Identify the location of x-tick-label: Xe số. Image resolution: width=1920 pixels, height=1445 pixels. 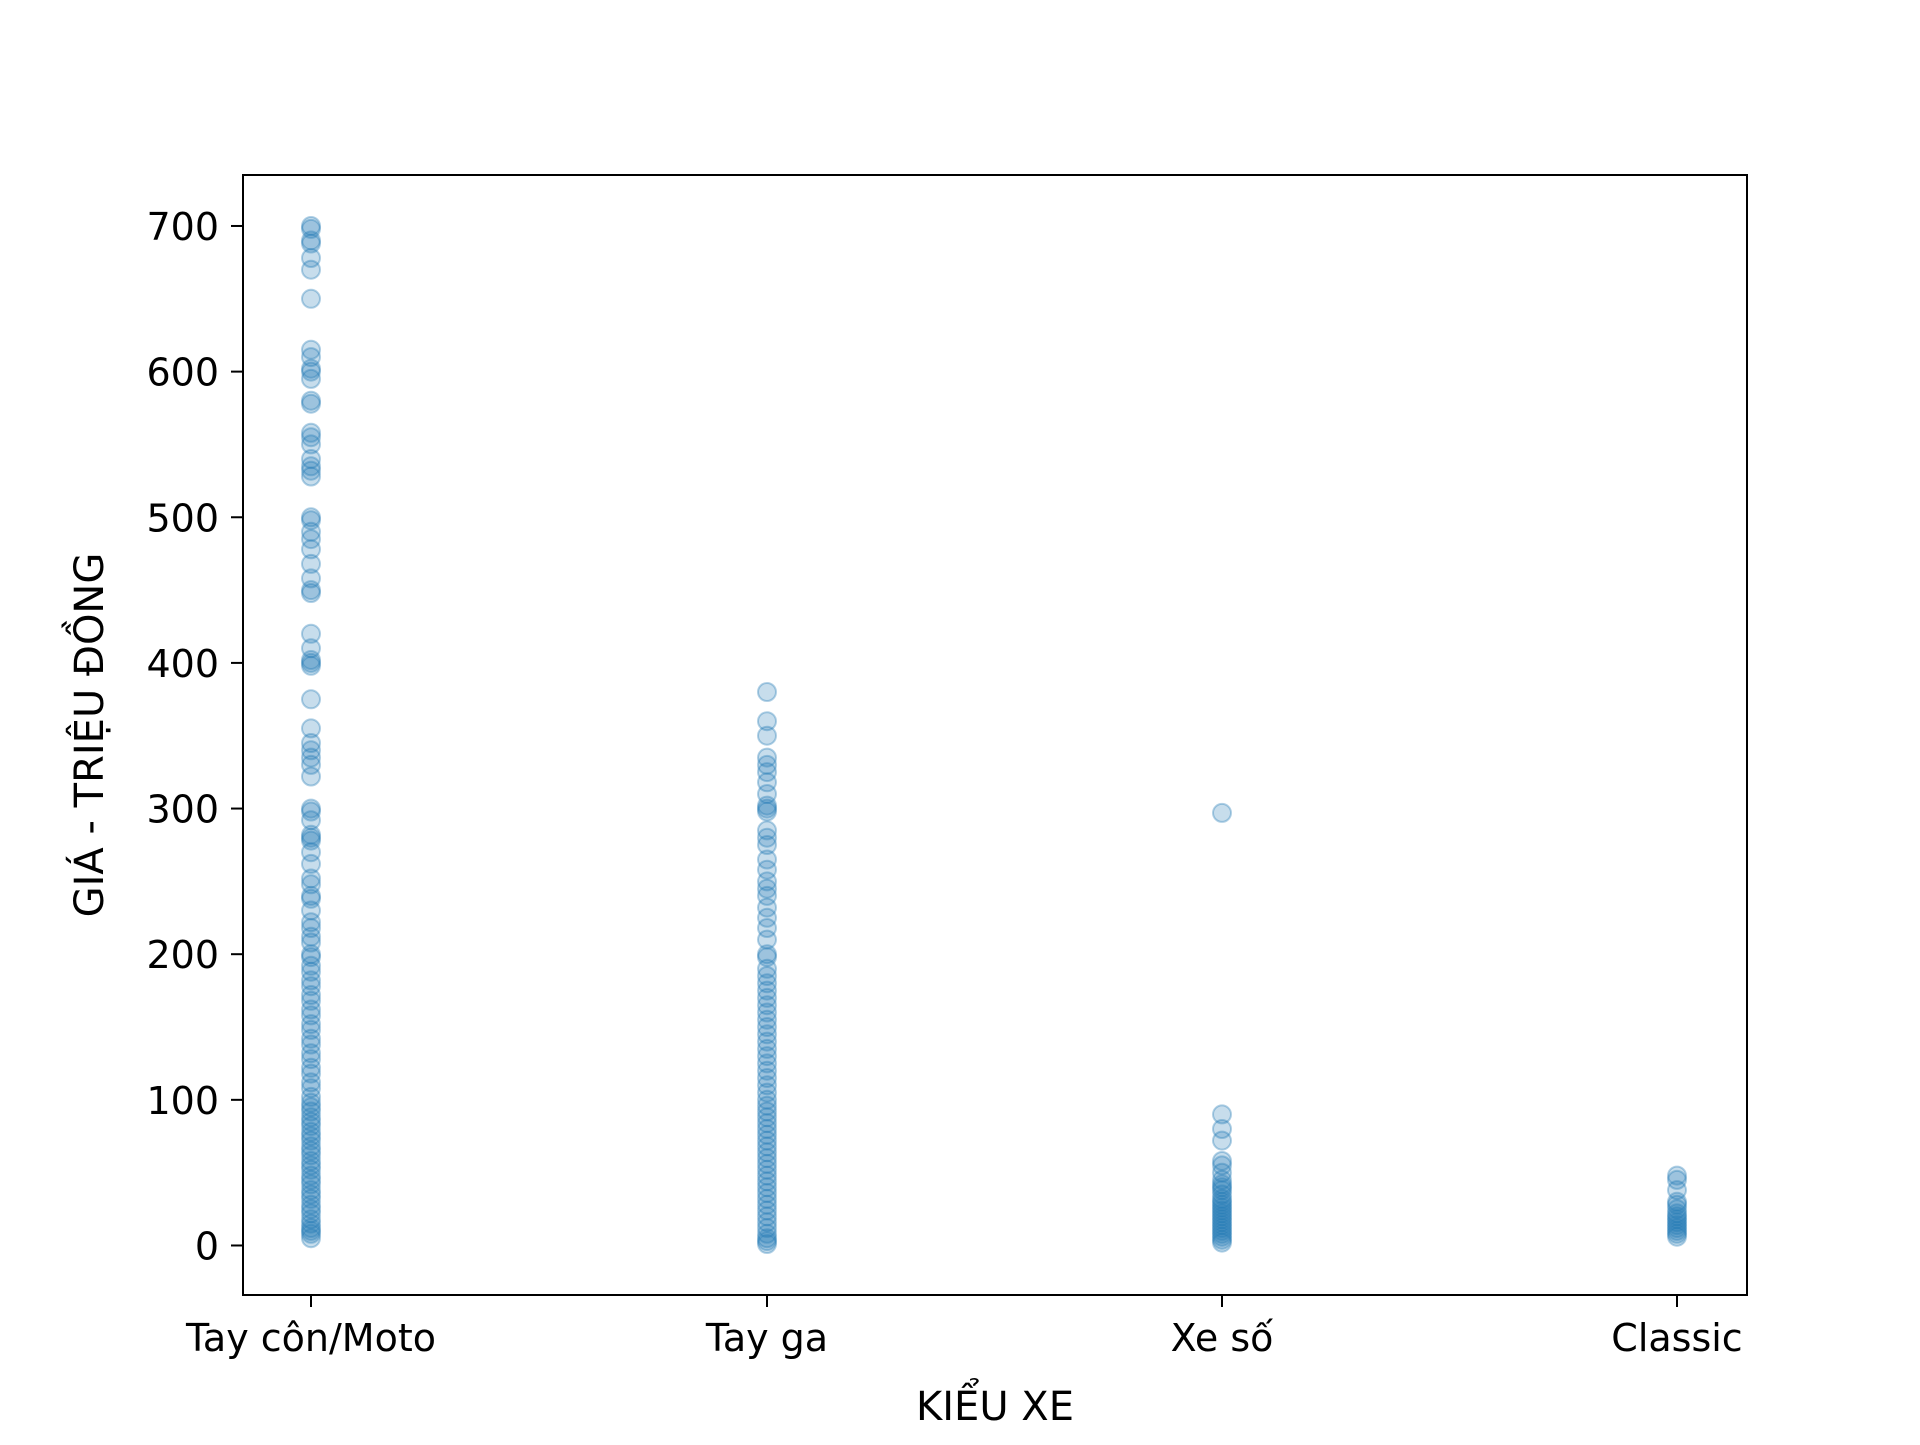
(1222, 1338).